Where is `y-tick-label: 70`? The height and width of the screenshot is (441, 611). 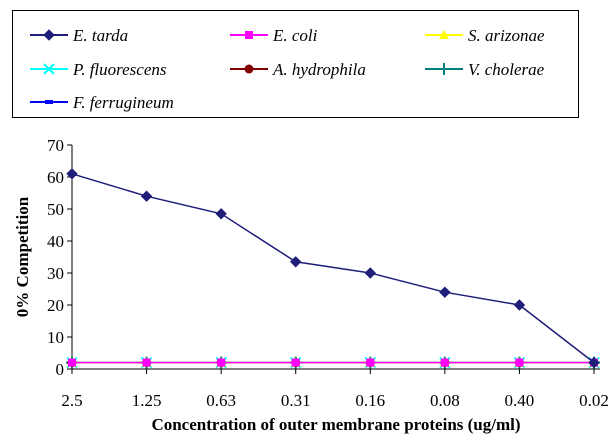 y-tick-label: 70 is located at coordinates (55, 145).